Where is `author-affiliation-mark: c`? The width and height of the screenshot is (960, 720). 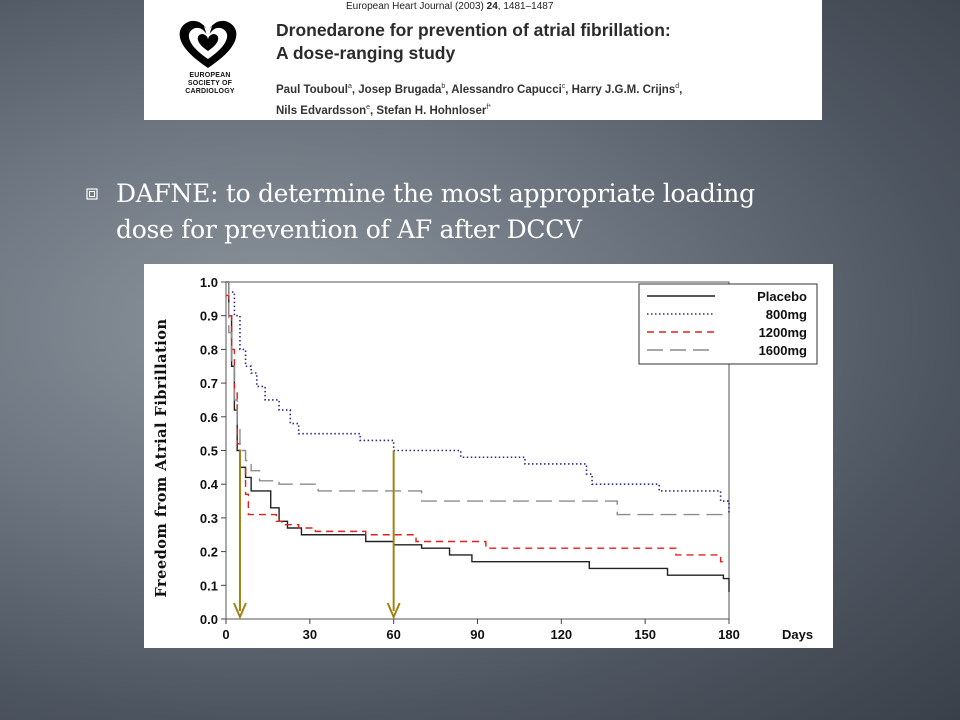
author-affiliation-mark: c is located at coordinates (563, 86).